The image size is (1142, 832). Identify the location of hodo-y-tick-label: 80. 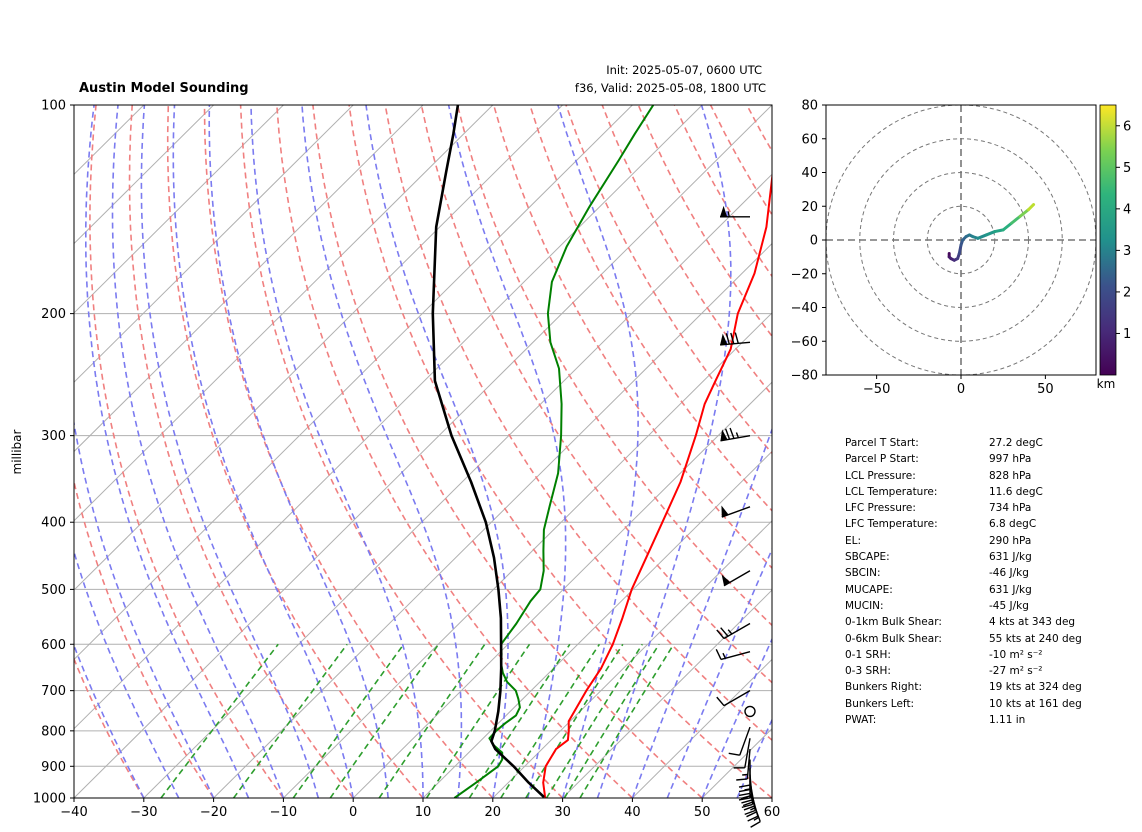
(809, 106).